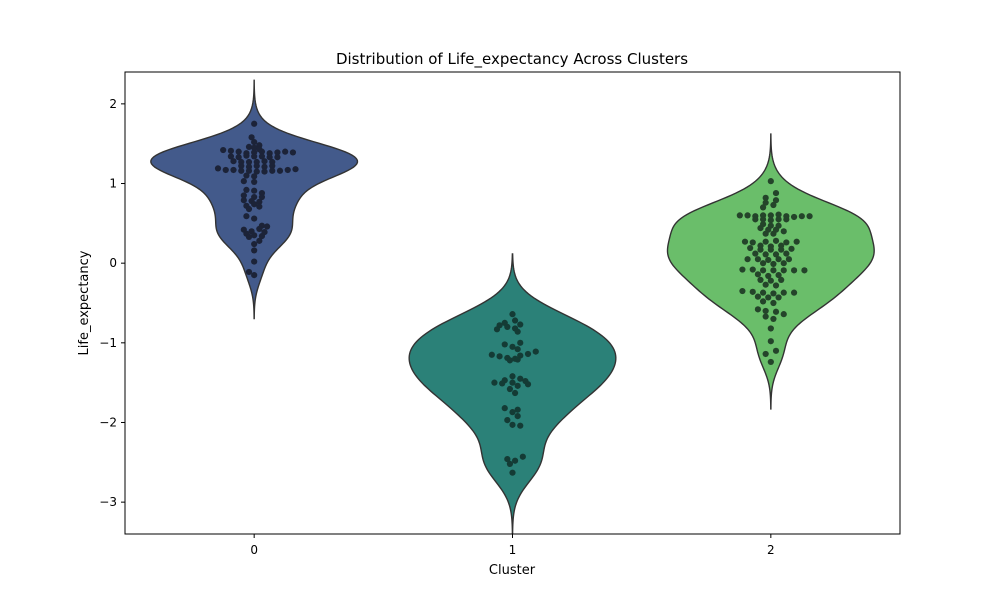  Describe the element at coordinates (108, 343) in the screenshot. I see `y-tick-label: −1` at that location.